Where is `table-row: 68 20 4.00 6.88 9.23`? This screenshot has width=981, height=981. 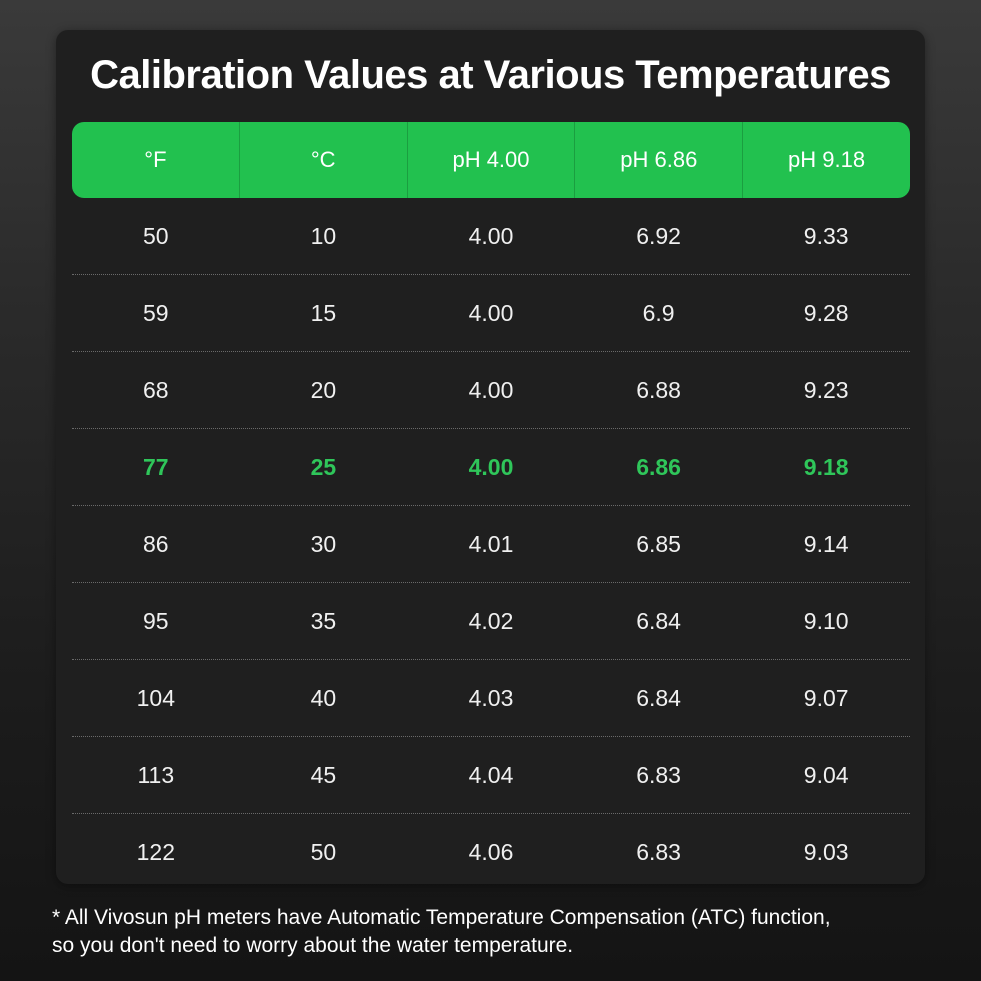 table-row: 68 20 4.00 6.88 9.23 is located at coordinates (491, 390).